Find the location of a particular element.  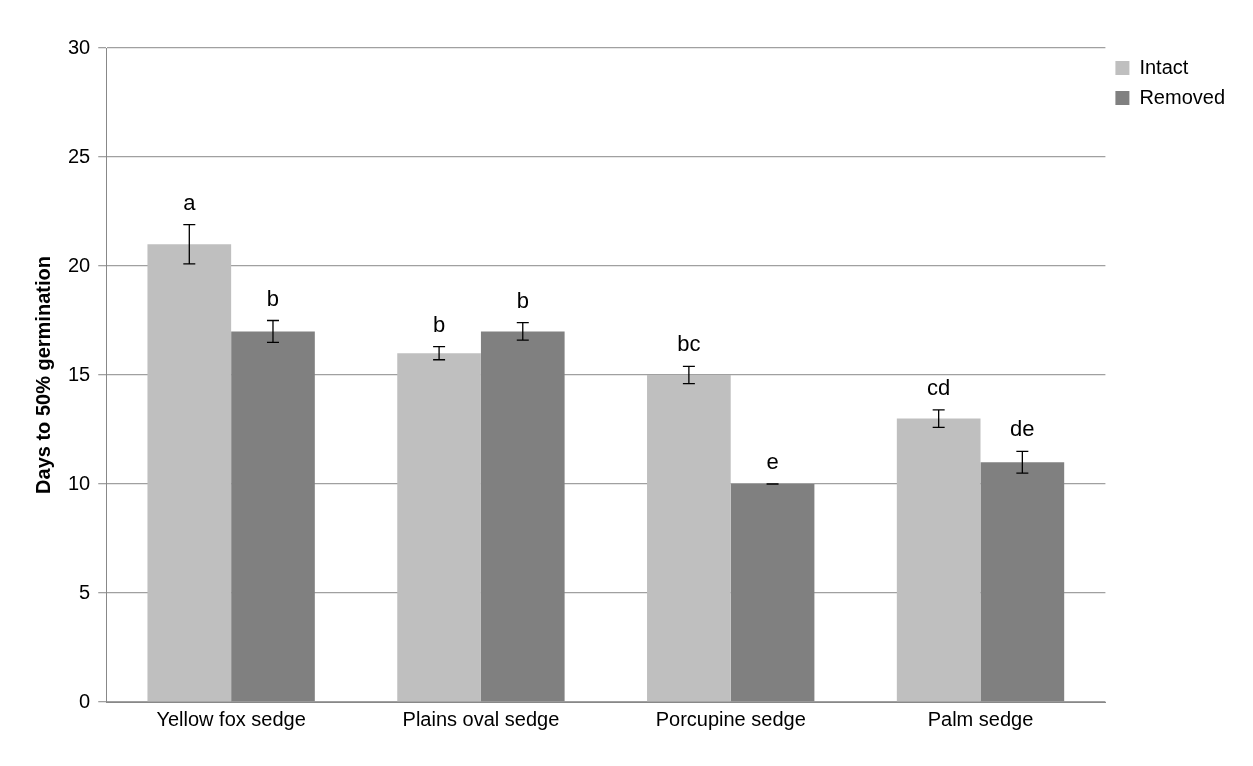

y-tick-label: 15 is located at coordinates (79, 373).